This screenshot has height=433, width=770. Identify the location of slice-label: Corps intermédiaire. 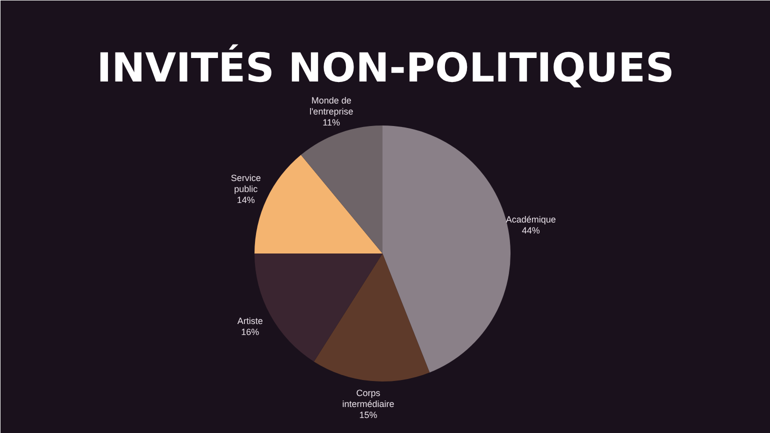
(368, 398).